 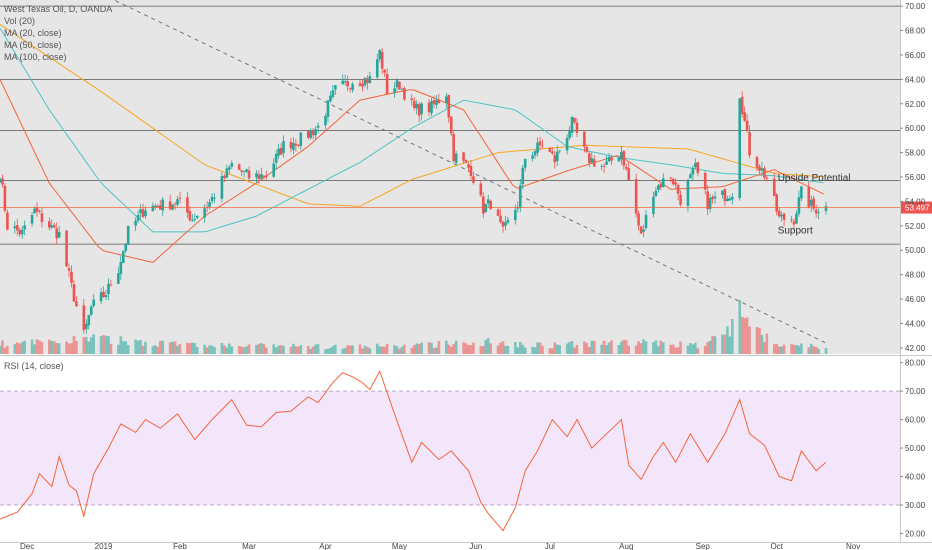 I want to click on price-tick-label: 56.00, so click(x=915, y=177).